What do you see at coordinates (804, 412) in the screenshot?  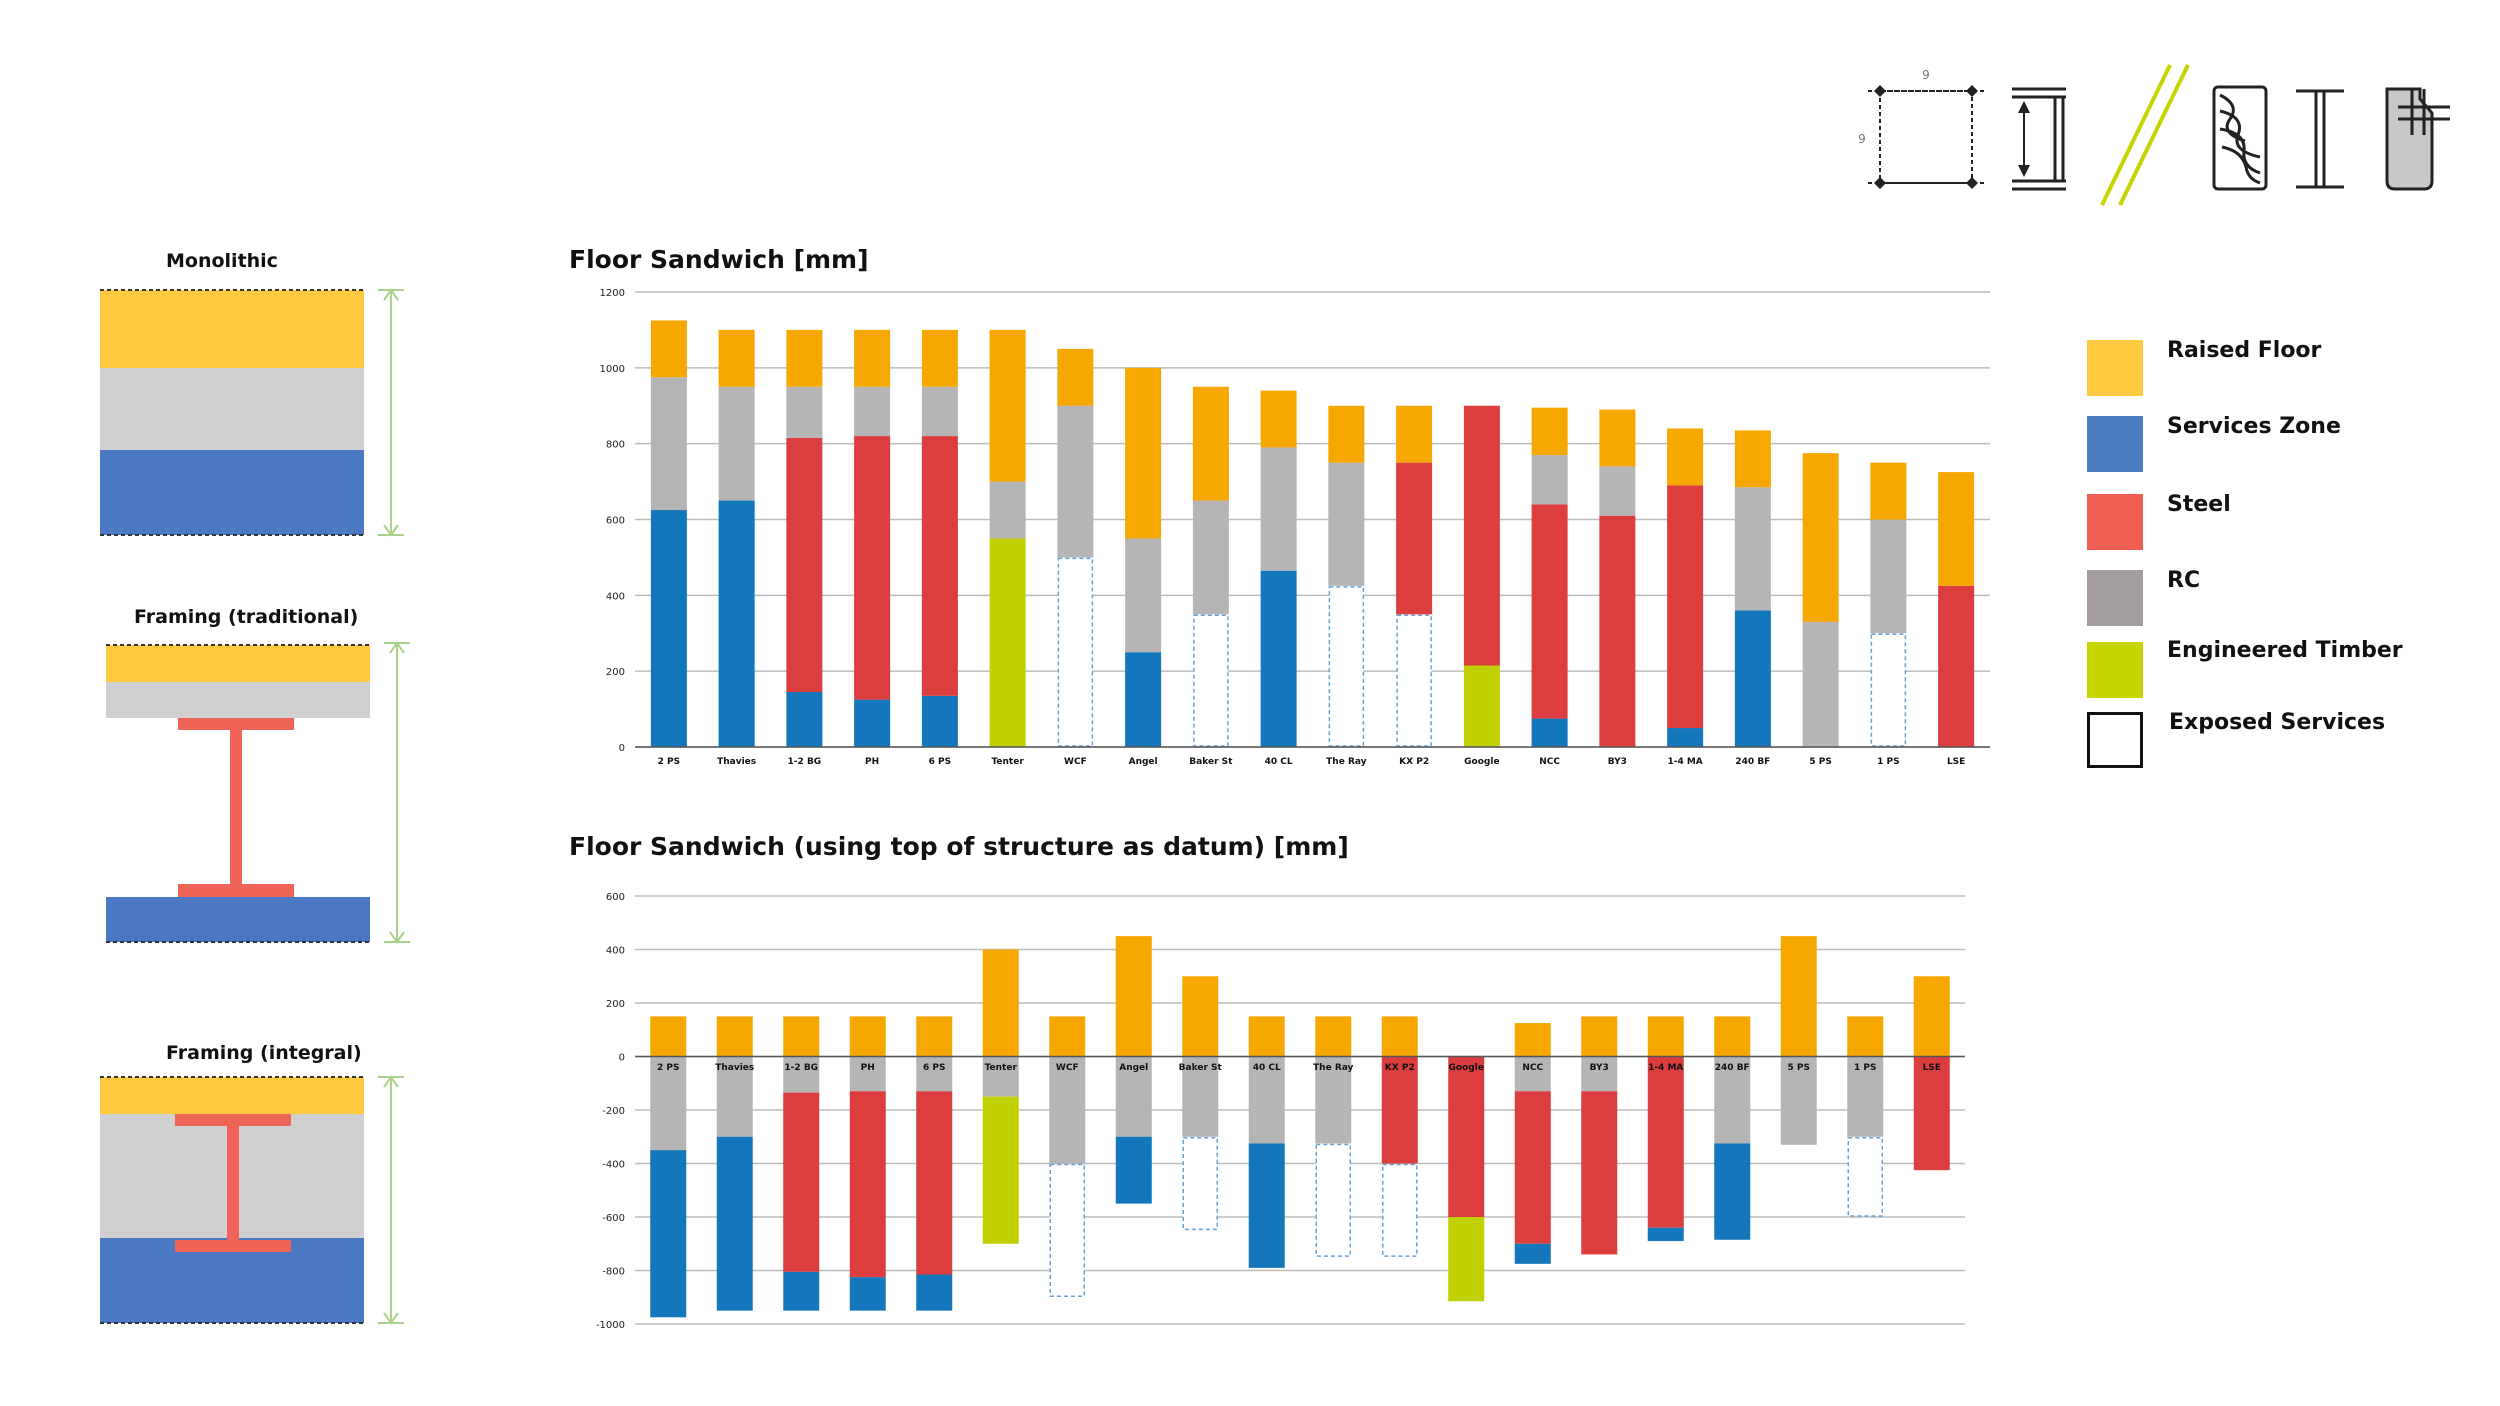 I see `chart1-bar-1-2-bg-rc` at bounding box center [804, 412].